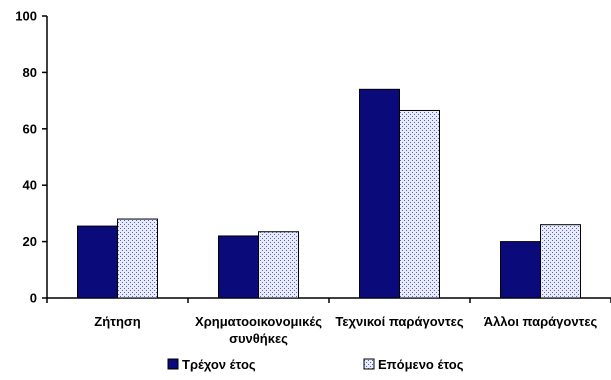 The height and width of the screenshot is (380, 611). Describe the element at coordinates (30, 128) in the screenshot. I see `y-tick-label: 60` at that location.